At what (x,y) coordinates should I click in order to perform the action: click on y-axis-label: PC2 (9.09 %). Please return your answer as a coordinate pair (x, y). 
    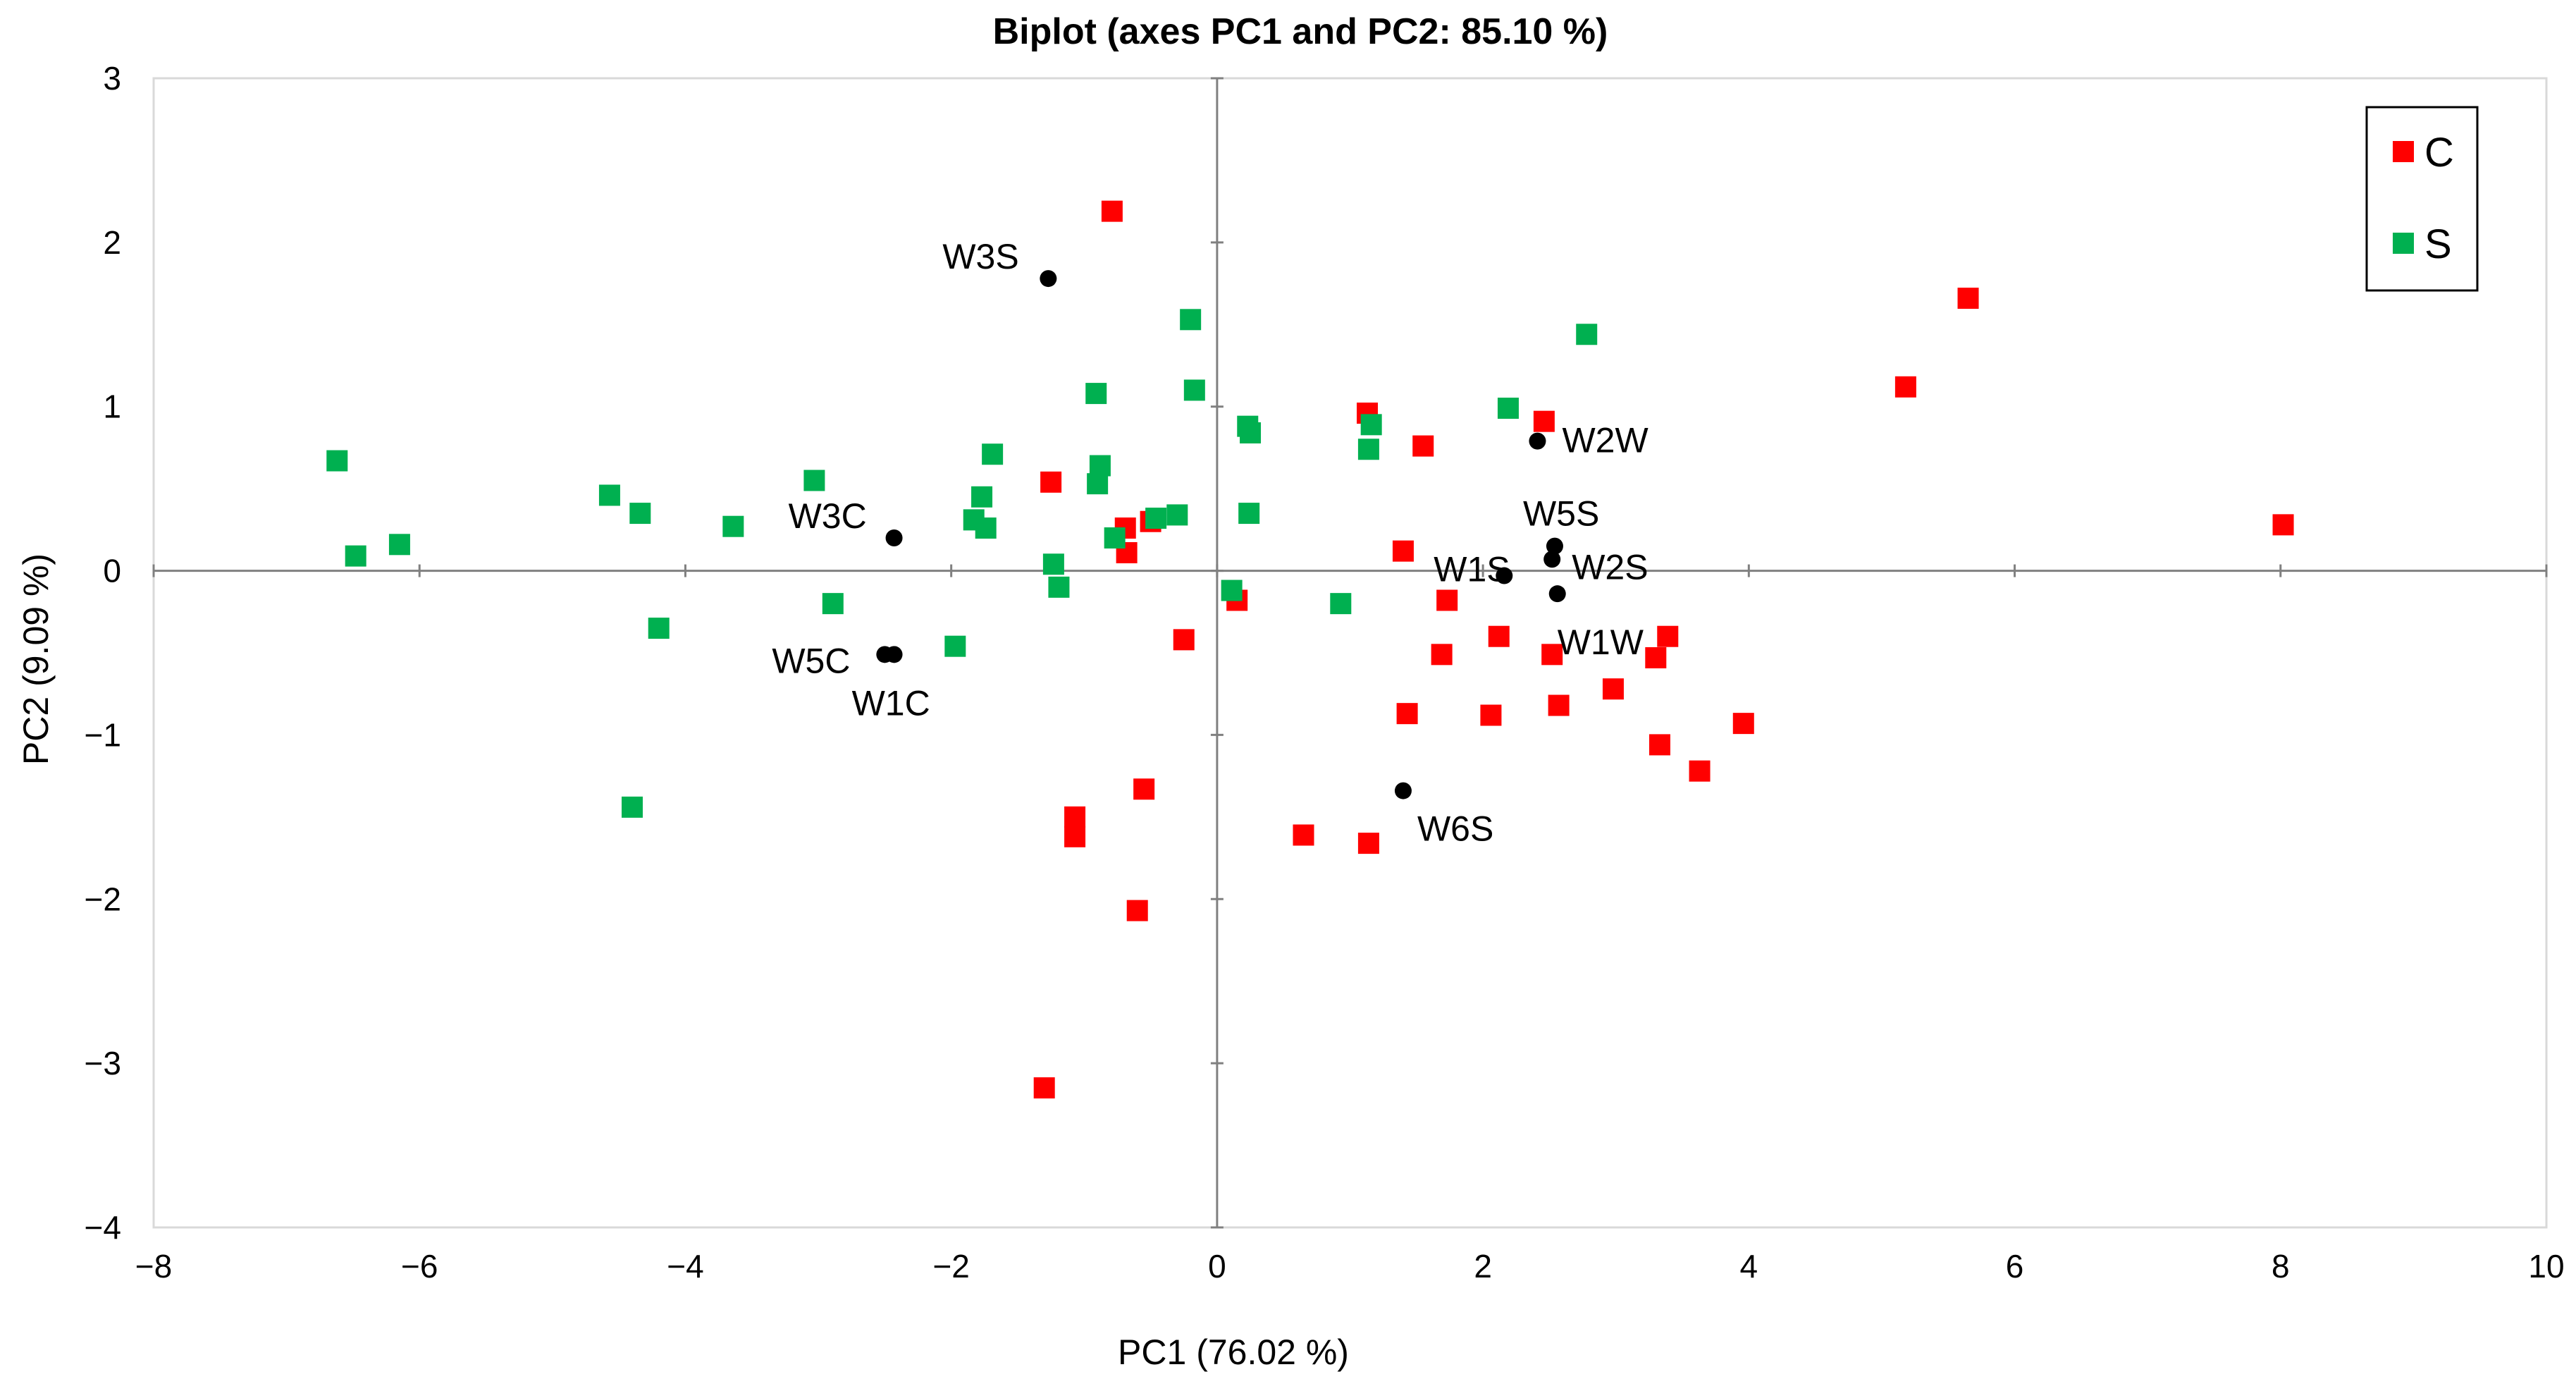
    Looking at the image, I should click on (36, 659).